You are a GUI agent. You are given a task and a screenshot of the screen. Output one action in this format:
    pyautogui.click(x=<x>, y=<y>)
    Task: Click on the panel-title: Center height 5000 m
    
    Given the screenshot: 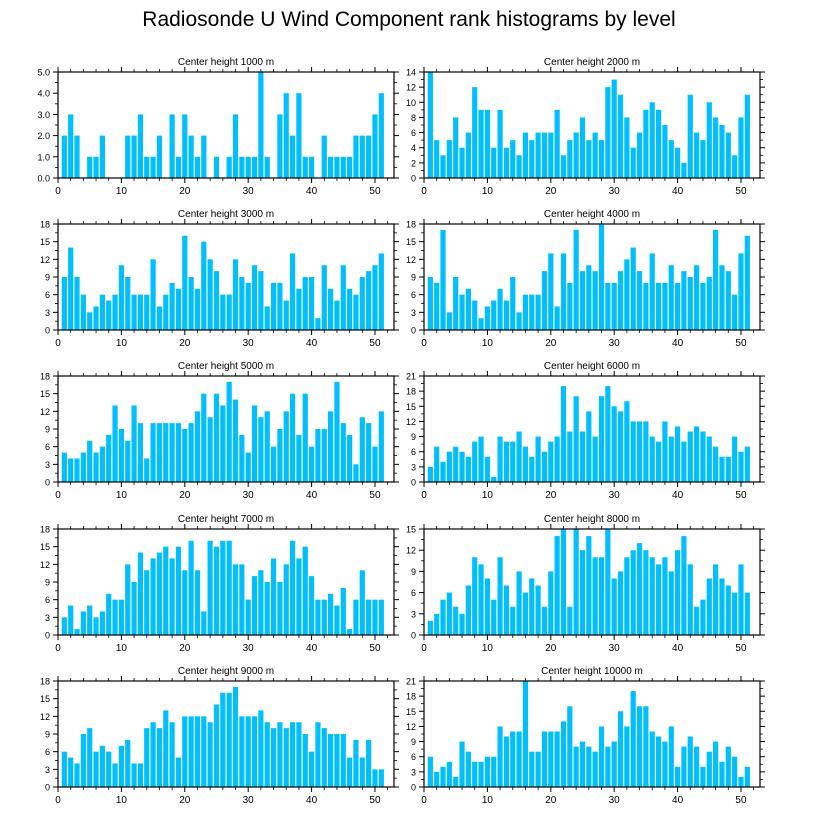 What is the action you would take?
    pyautogui.click(x=226, y=366)
    